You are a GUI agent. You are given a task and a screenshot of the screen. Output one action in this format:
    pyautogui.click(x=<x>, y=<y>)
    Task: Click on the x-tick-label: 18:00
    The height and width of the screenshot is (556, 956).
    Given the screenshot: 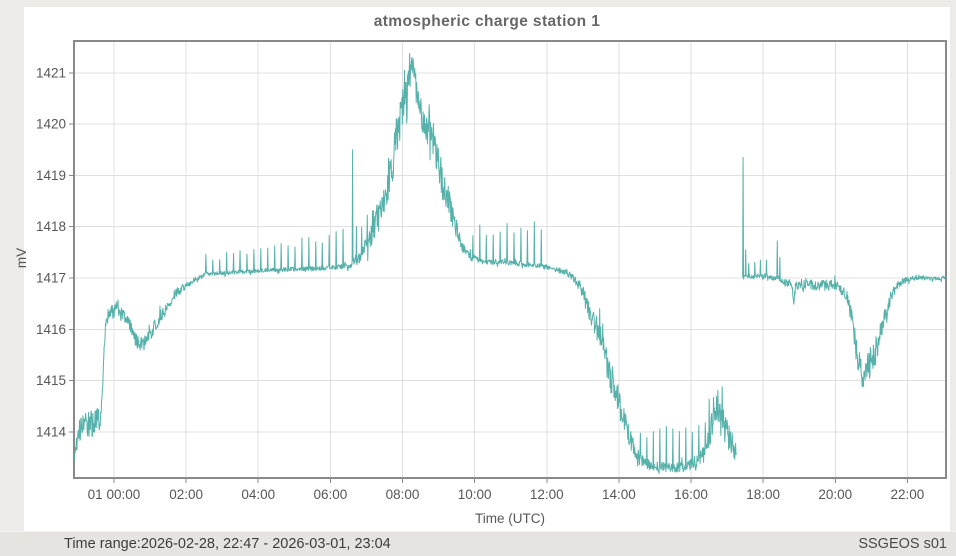 What is the action you would take?
    pyautogui.click(x=763, y=494)
    